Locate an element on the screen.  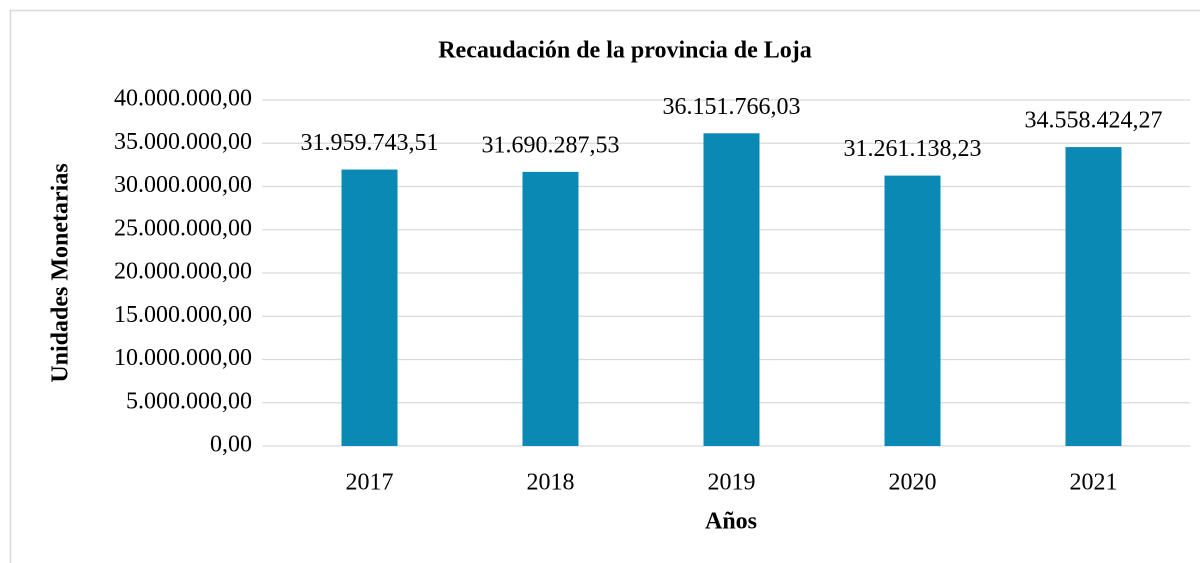
x-tick-label: 2020 is located at coordinates (913, 483).